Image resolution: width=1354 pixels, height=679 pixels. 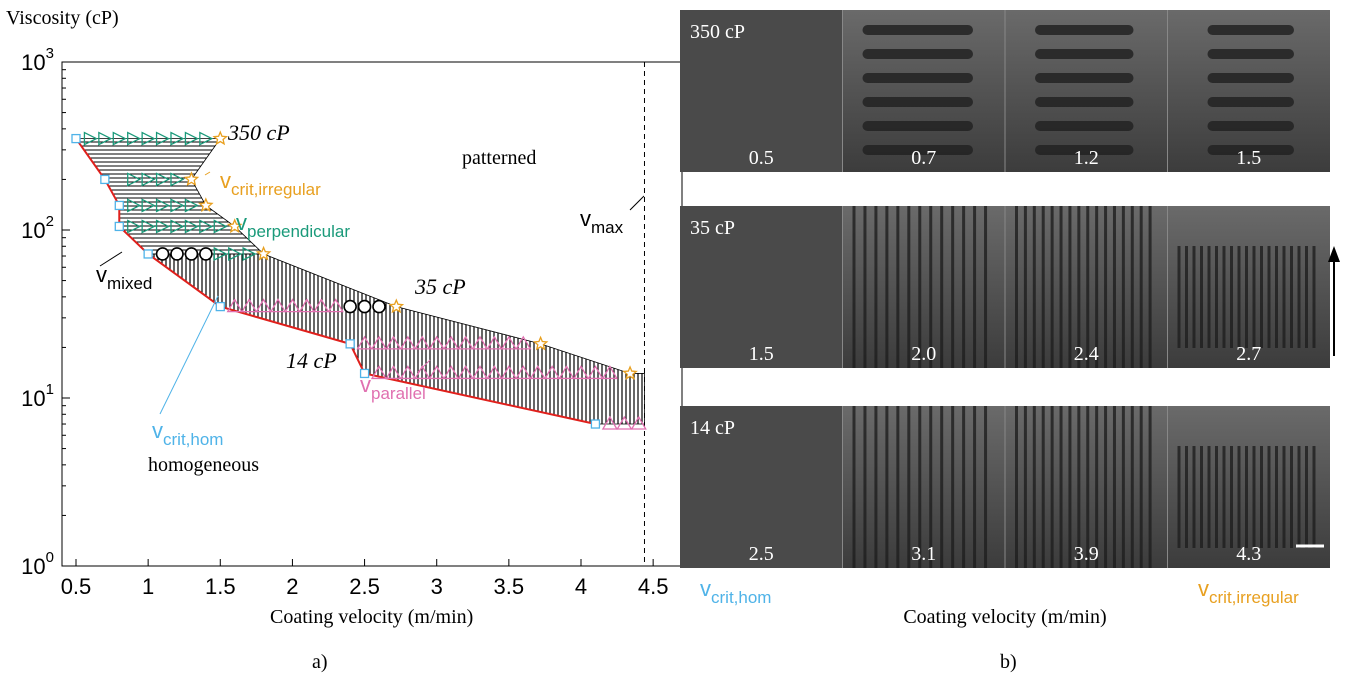 I want to click on tick-exponent: 0, so click(x=50, y=557).